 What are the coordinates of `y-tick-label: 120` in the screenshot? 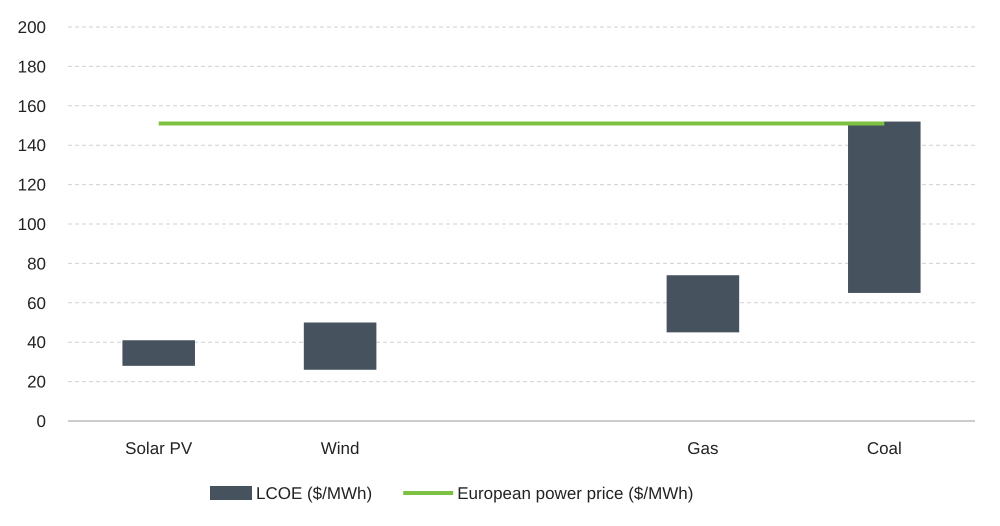 It's located at (32, 185).